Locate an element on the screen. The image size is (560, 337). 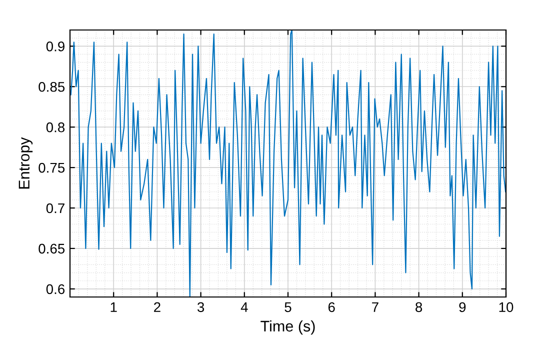
y-tick-label: 0.8 is located at coordinates (55, 127).